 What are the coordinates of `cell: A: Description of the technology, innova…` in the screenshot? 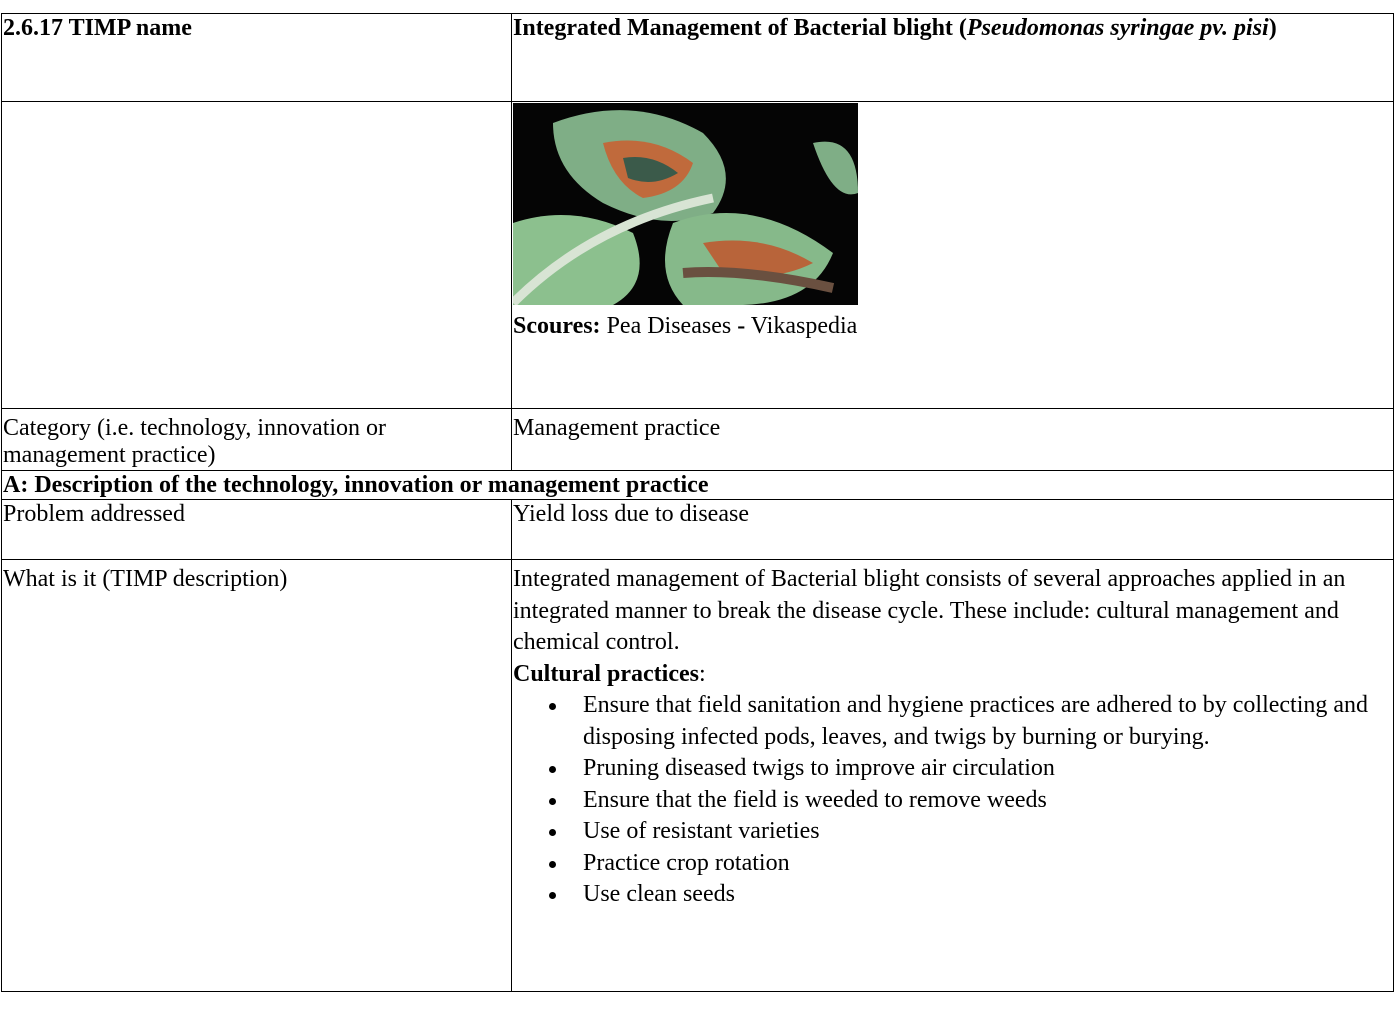 It's located at (697, 485).